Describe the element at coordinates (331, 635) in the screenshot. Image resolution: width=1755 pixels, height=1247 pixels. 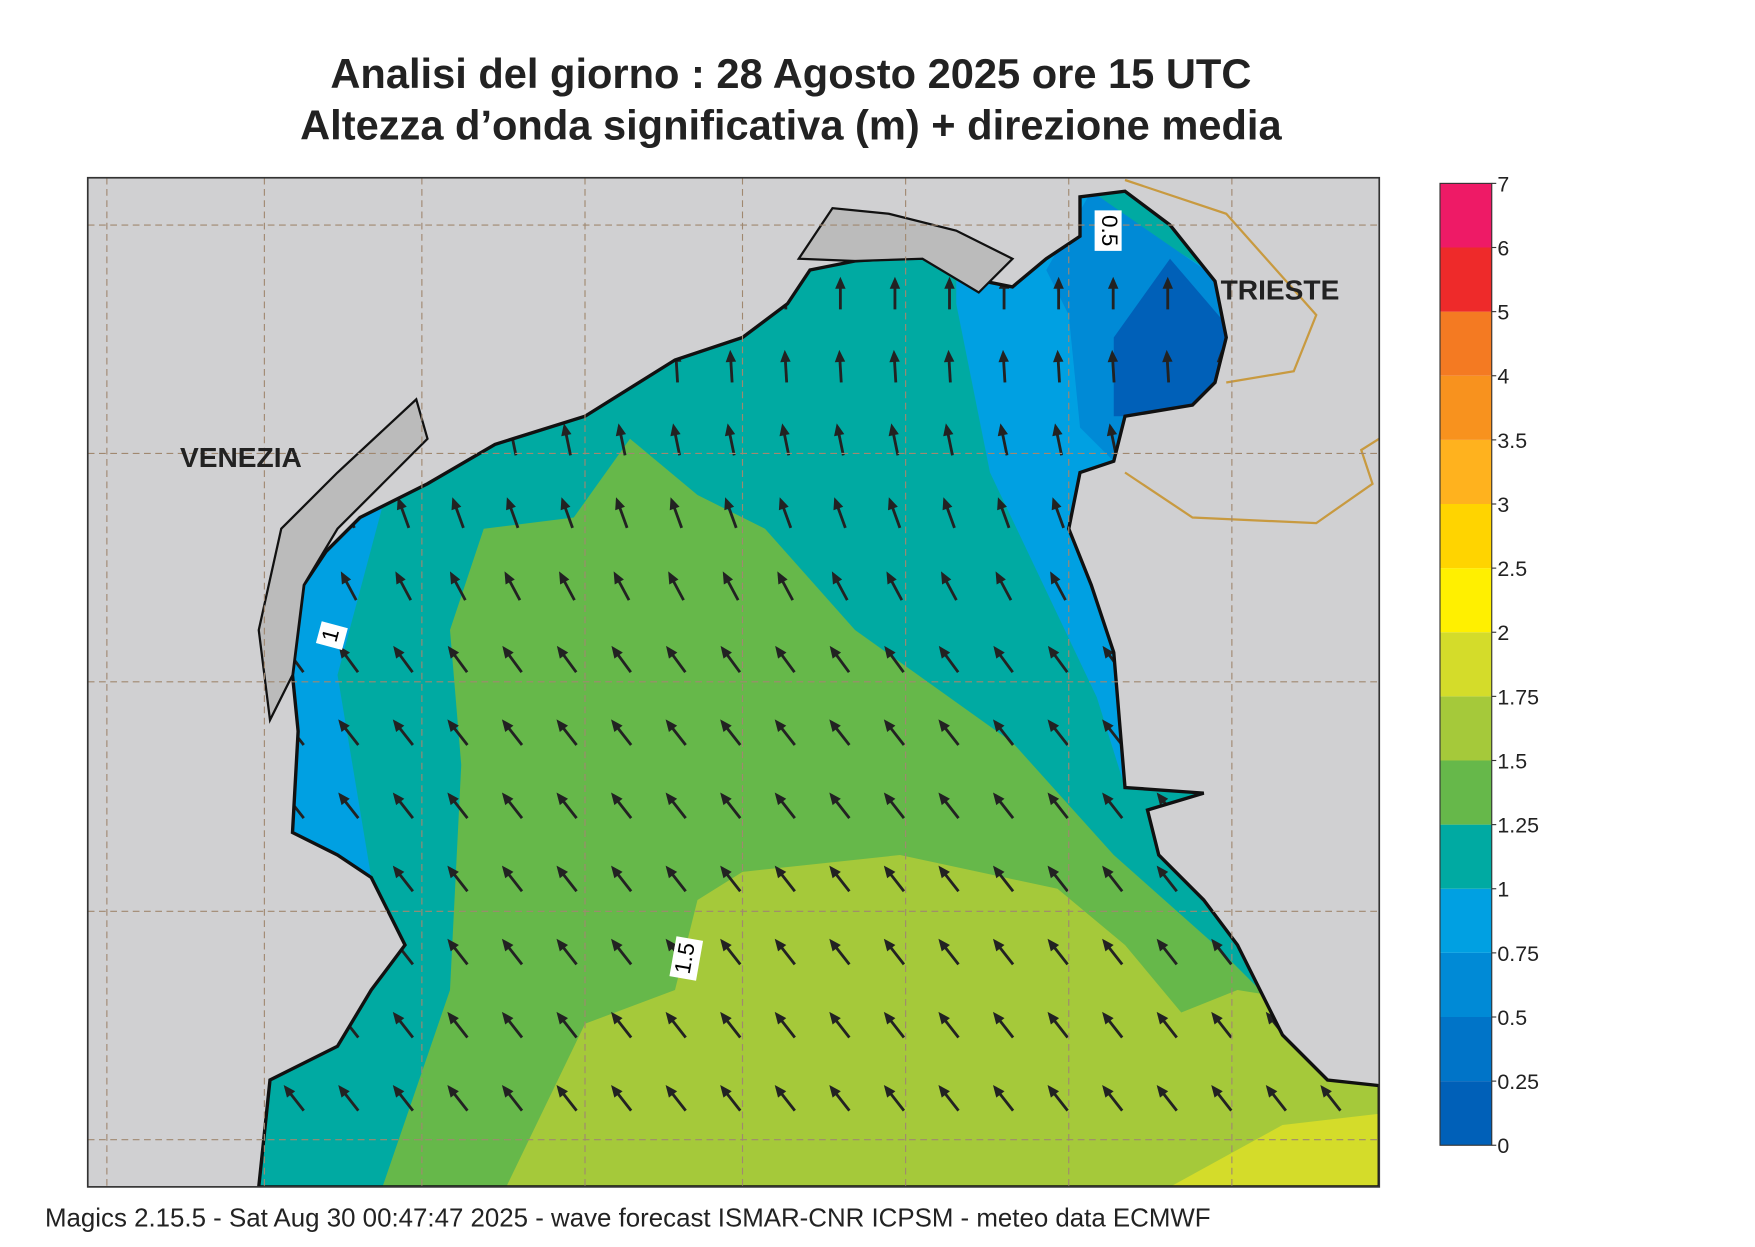
I see `contour-label-group: 1` at that location.